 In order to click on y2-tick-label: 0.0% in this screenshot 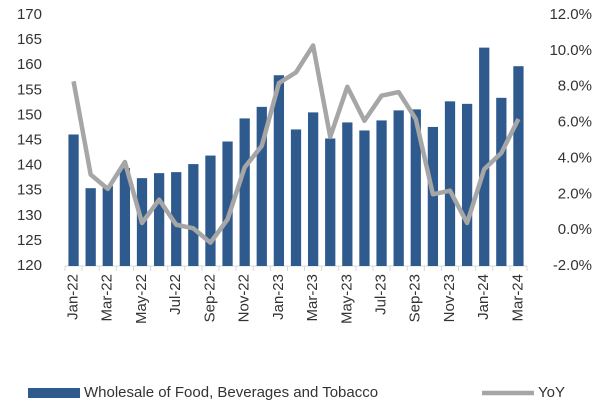, I will do `click(575, 229)`.